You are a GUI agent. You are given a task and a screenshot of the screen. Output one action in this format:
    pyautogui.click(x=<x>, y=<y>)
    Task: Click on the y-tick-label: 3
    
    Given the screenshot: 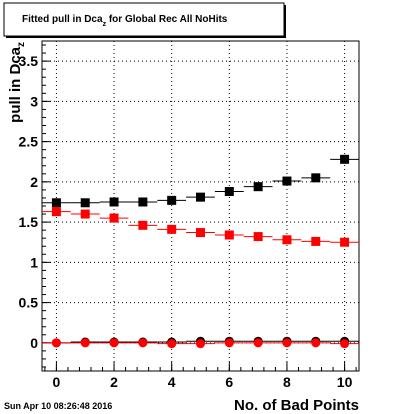 What is the action you would take?
    pyautogui.click(x=34, y=101)
    